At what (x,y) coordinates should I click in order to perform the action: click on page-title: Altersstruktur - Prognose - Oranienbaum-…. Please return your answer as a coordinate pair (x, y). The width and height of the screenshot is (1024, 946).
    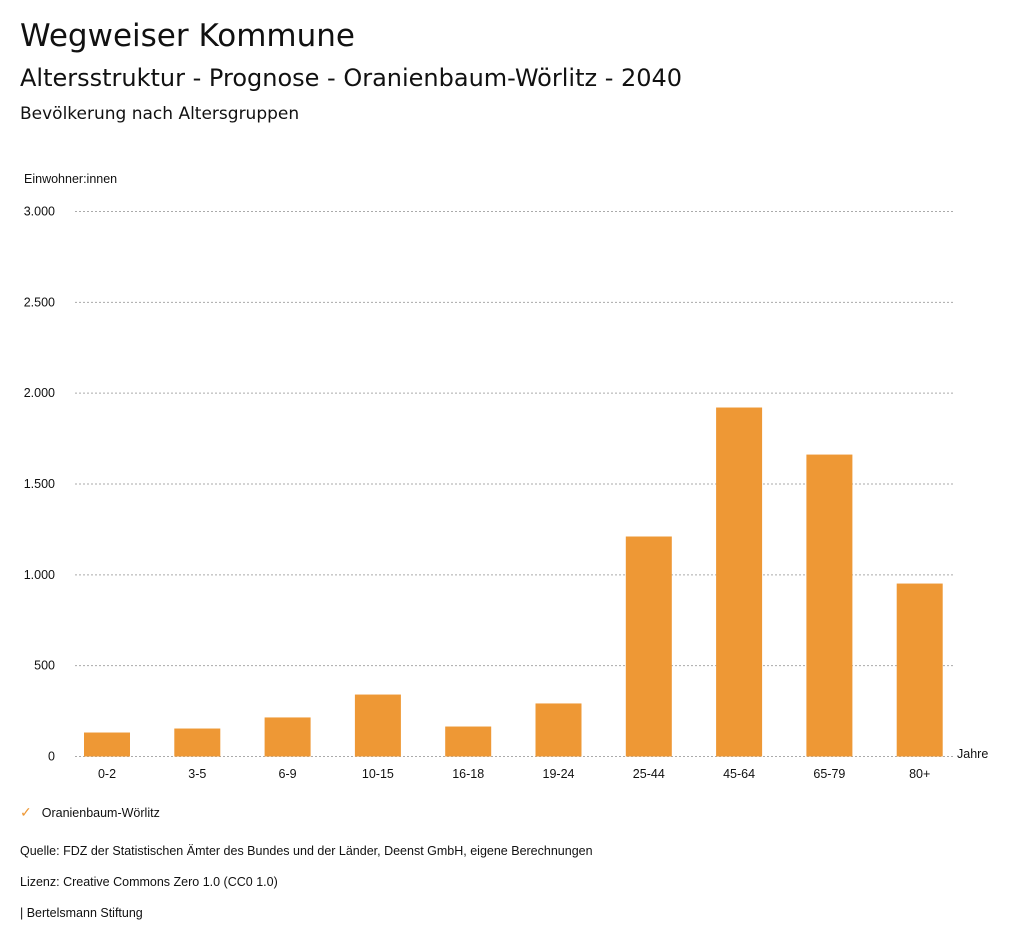
    Looking at the image, I should click on (351, 78).